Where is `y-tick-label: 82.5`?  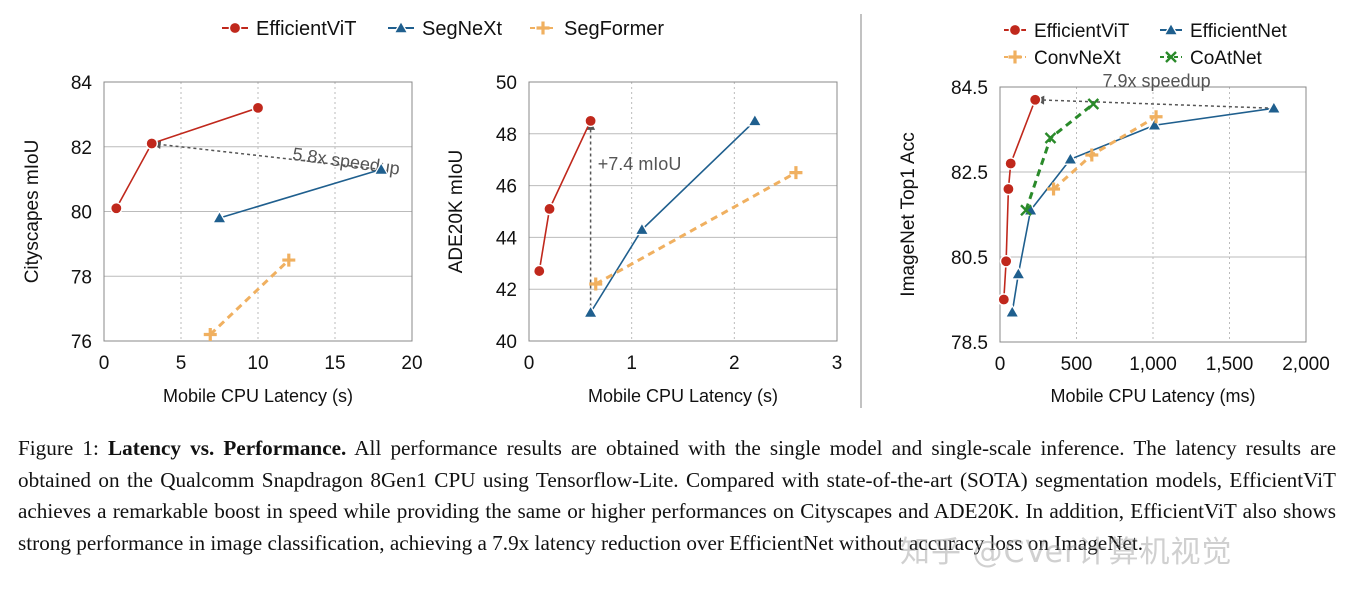 y-tick-label: 82.5 is located at coordinates (969, 173).